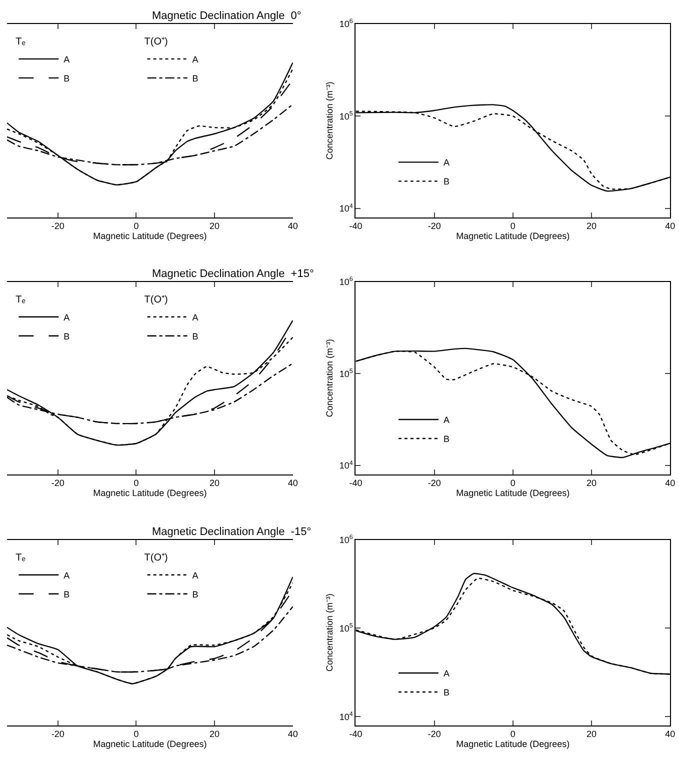 This screenshot has width=679, height=763. I want to click on chart-title: Magnetic Declination Angle 0°, so click(227, 16).